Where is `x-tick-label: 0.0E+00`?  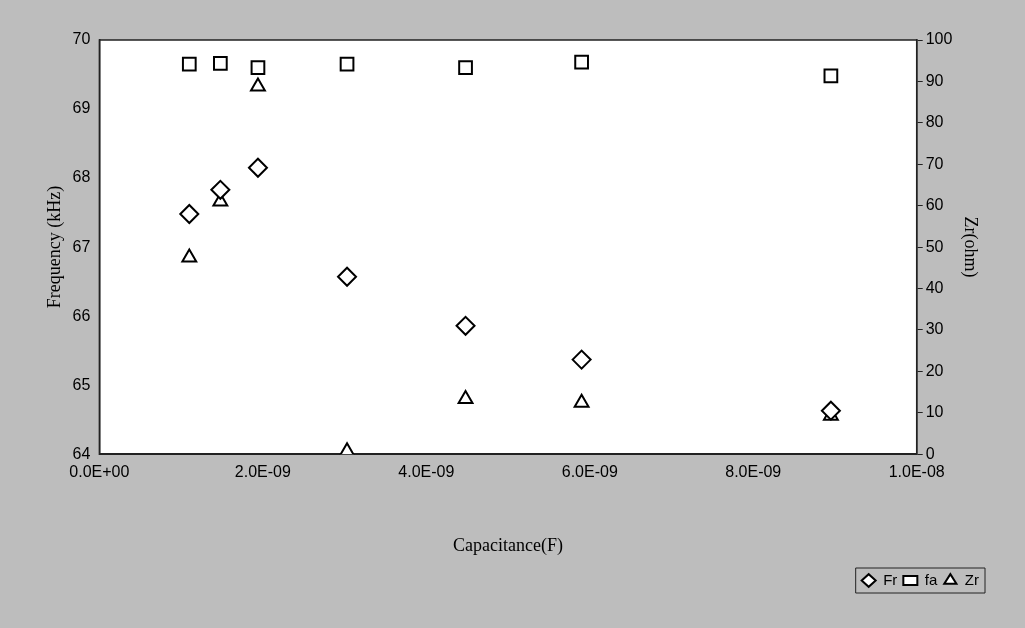 x-tick-label: 0.0E+00 is located at coordinates (99, 472).